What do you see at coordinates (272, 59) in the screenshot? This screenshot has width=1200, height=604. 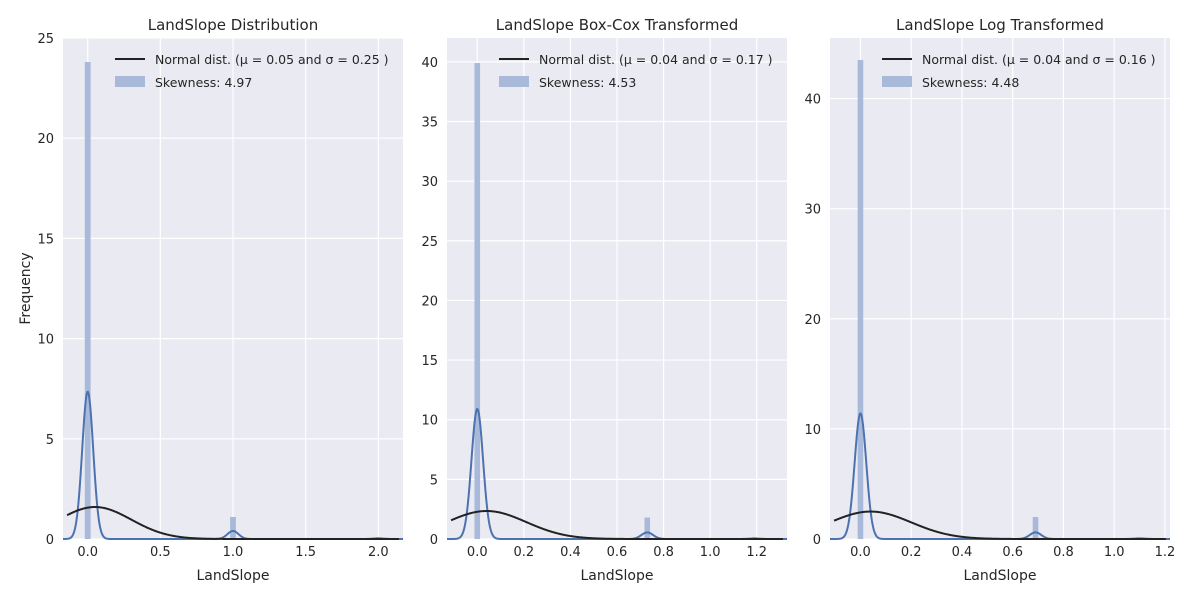 I see `legend-normal-label: Normal dist. (μ = 0.05 and σ = 0.25 )` at bounding box center [272, 59].